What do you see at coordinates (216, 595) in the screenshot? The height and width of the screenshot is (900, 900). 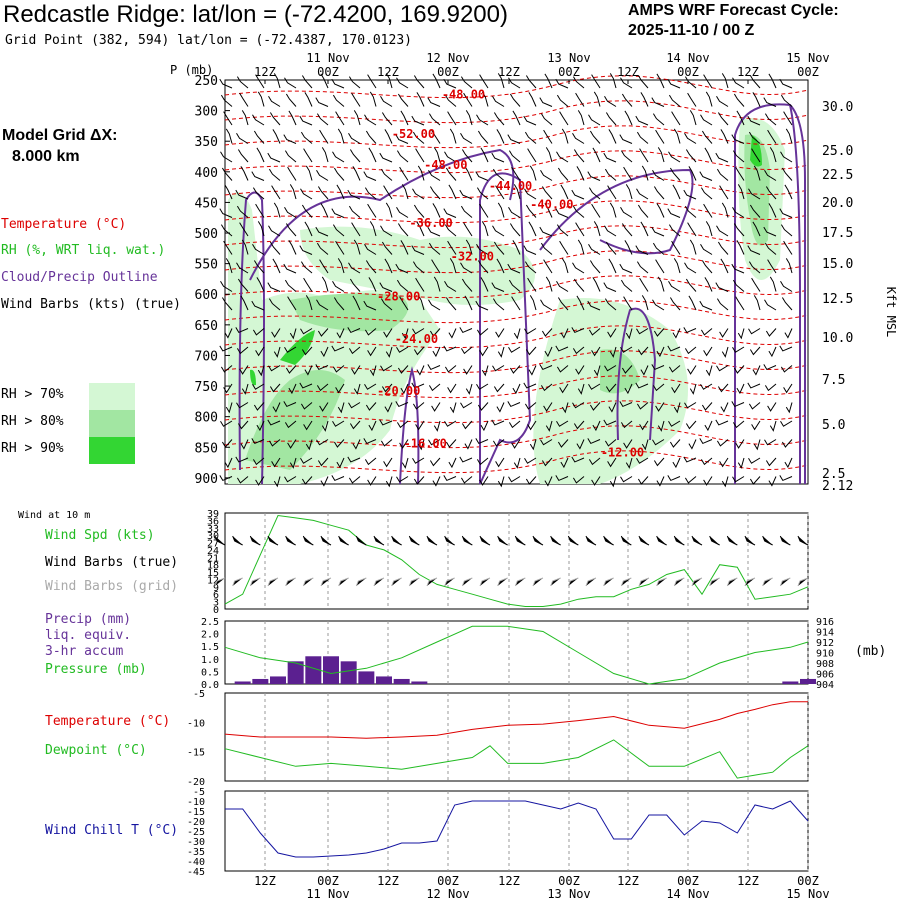 I see `wind-speed-tick: 6` at bounding box center [216, 595].